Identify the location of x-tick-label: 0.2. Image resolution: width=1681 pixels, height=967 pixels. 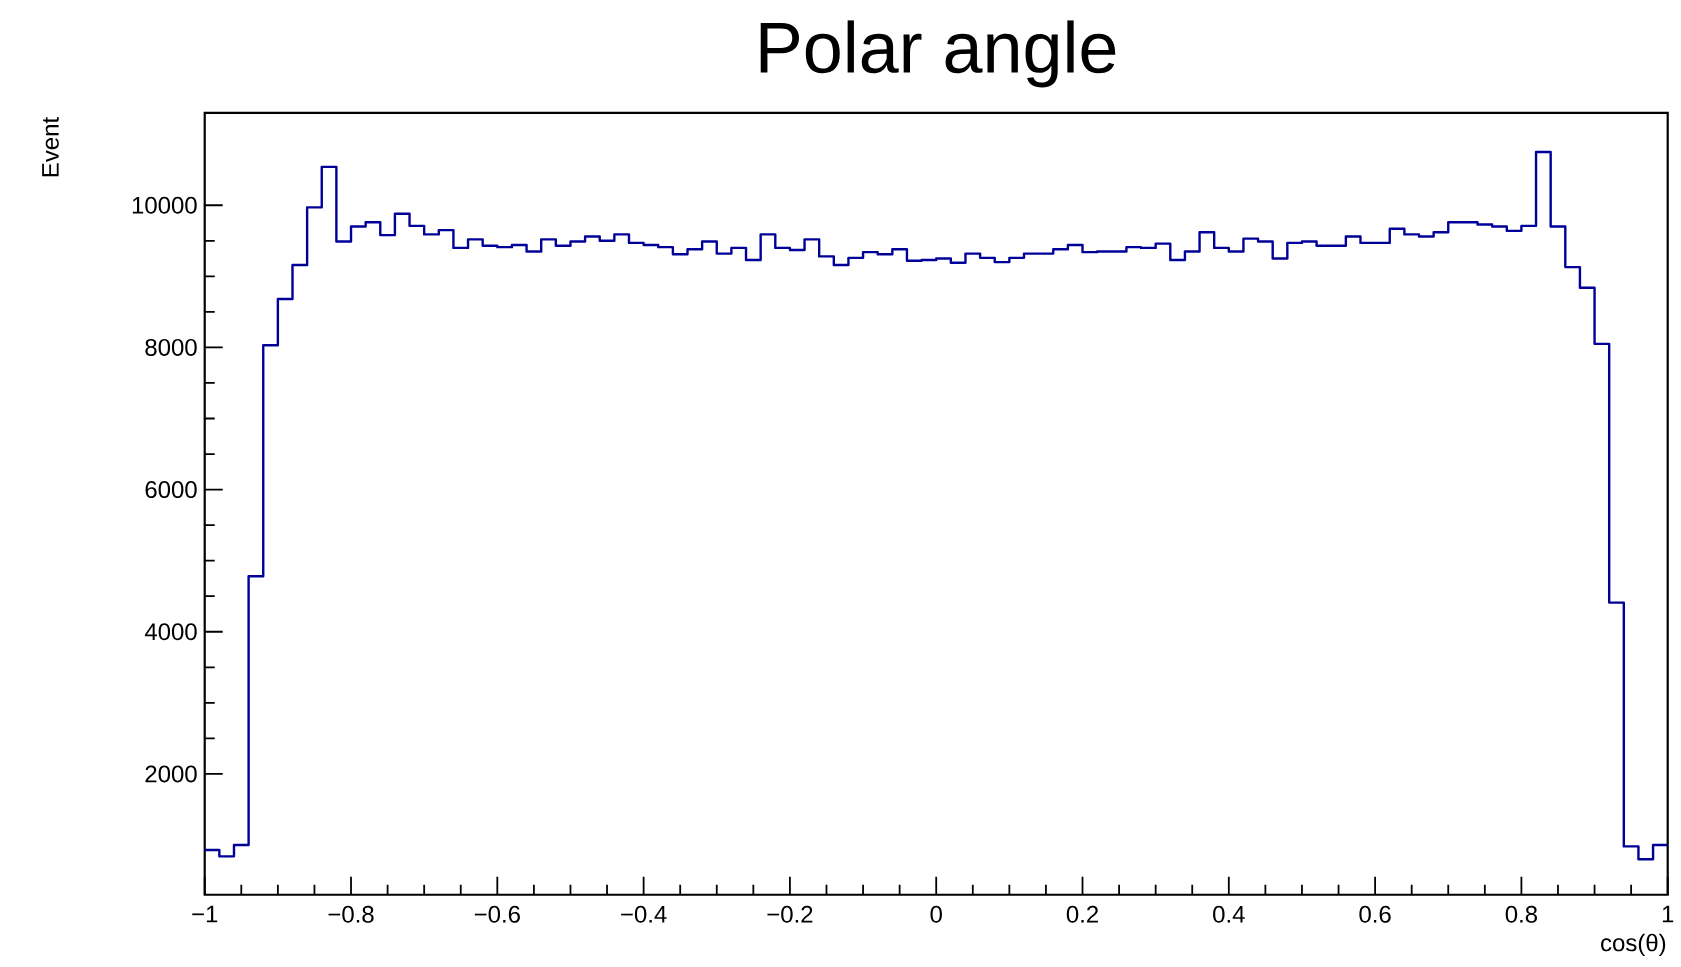
(1082, 914).